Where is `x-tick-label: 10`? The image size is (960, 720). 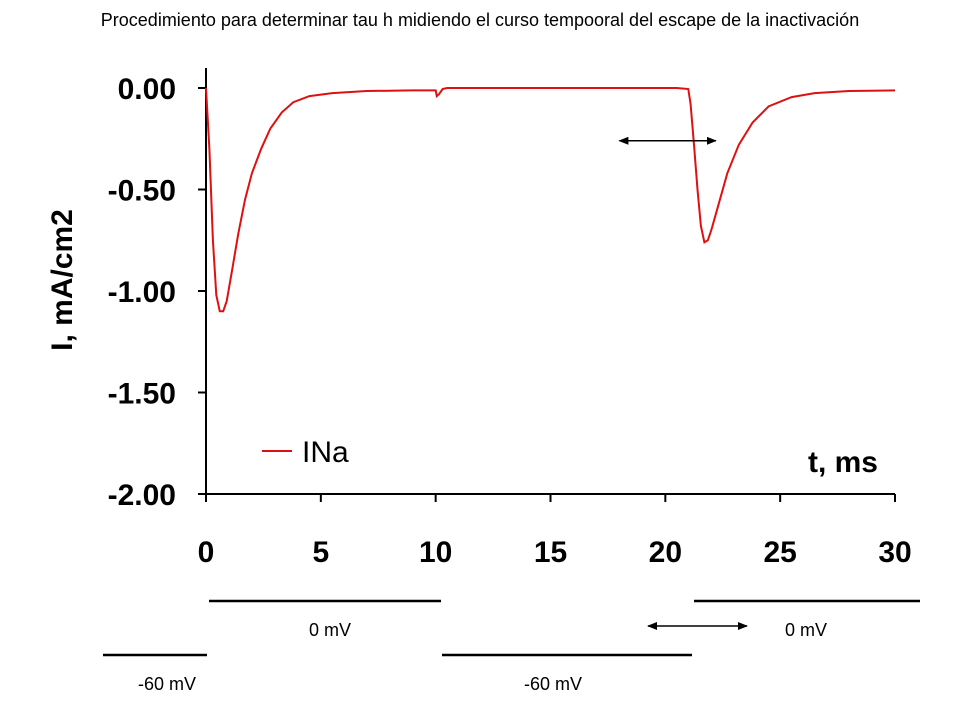
x-tick-label: 10 is located at coordinates (435, 552).